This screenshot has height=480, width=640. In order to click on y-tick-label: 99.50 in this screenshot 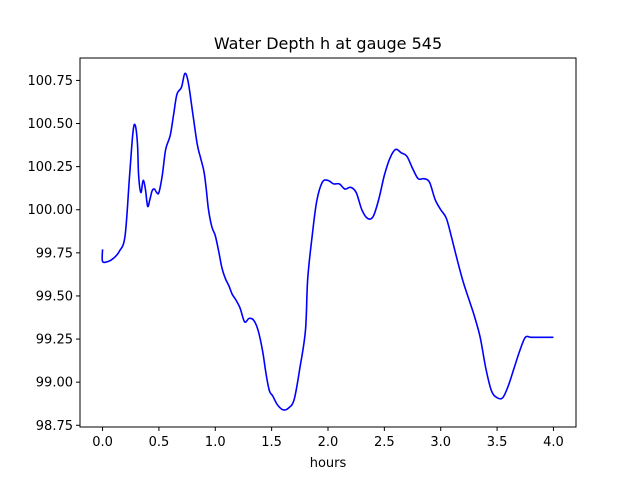, I will do `click(54, 296)`.